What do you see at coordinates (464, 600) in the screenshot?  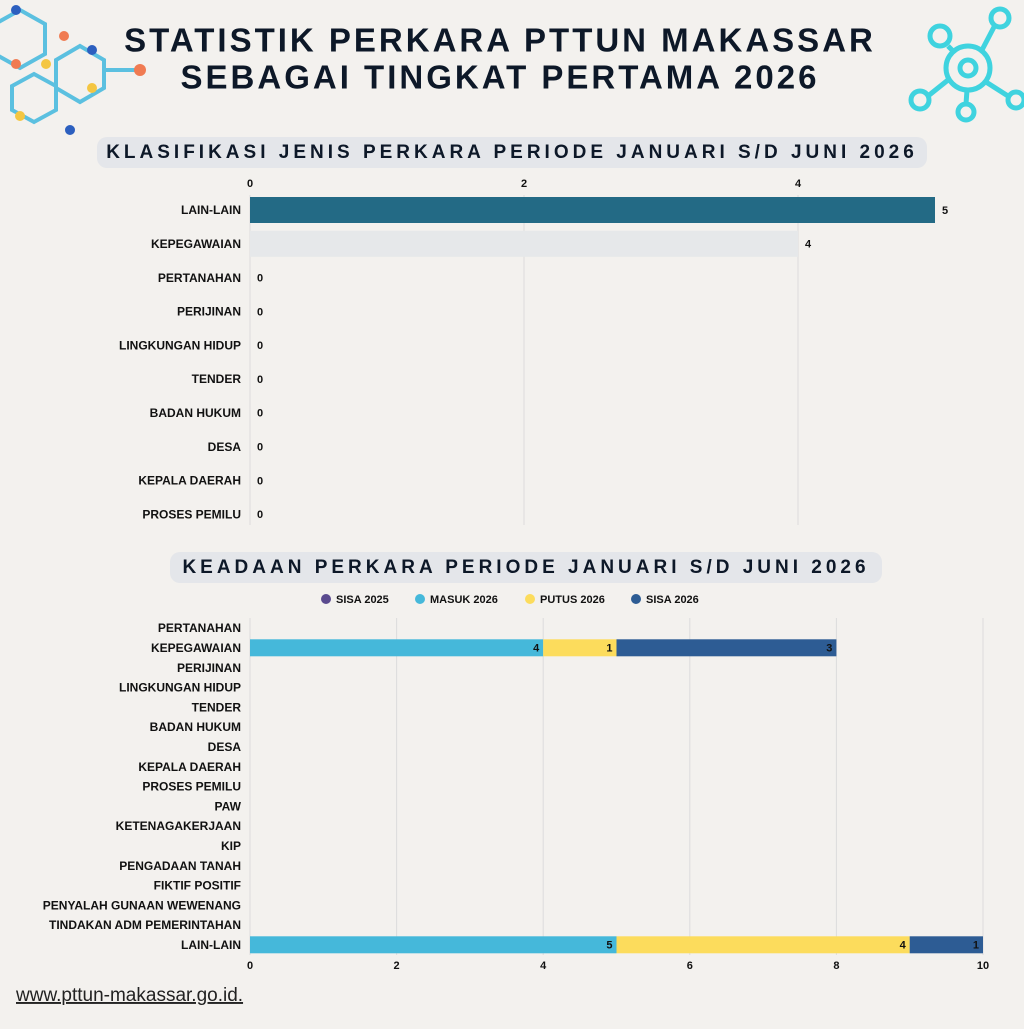 I see `legend-label: MASUK 2026` at bounding box center [464, 600].